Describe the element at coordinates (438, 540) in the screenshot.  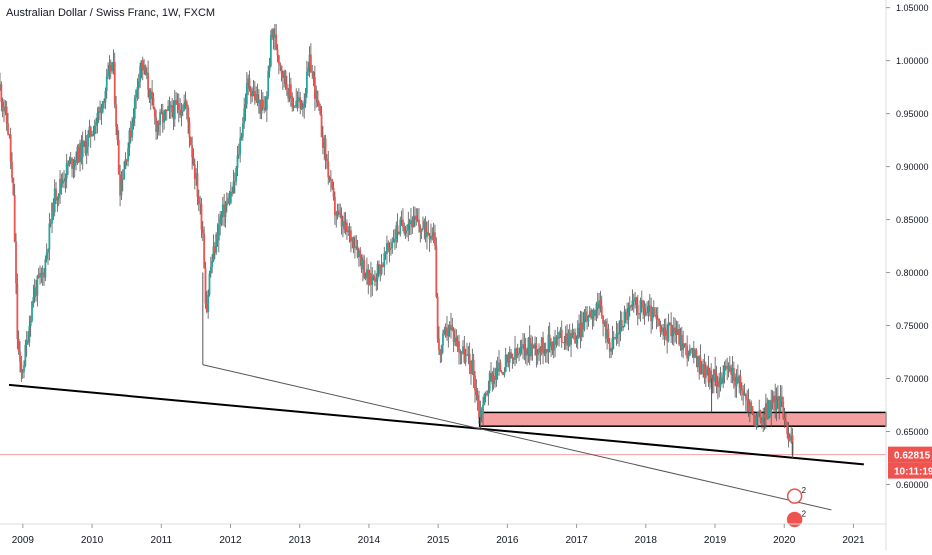
I see `x-tick-label: 2015` at that location.